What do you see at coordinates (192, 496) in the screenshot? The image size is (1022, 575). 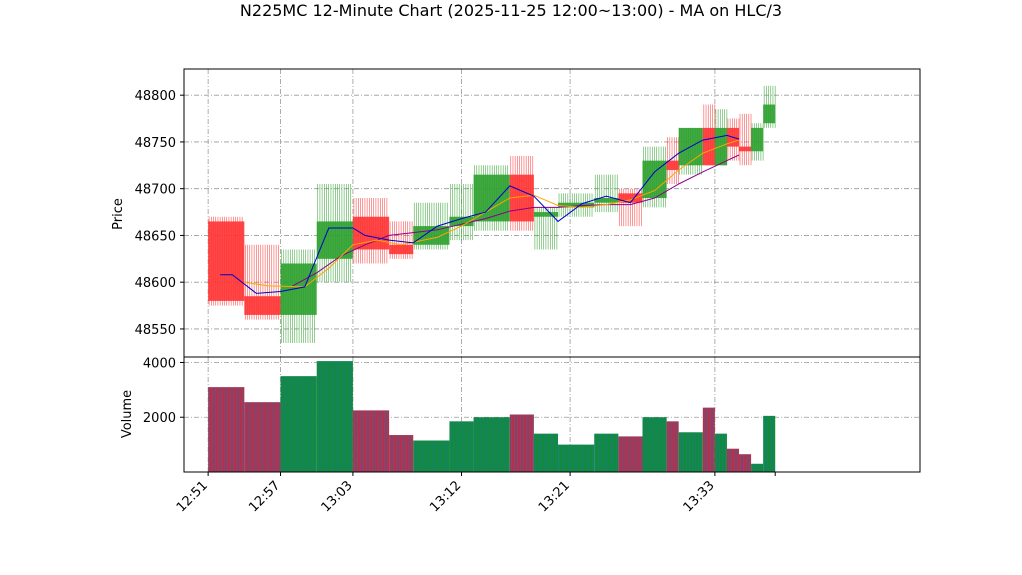 I see `x-tick-label: 12:51` at bounding box center [192, 496].